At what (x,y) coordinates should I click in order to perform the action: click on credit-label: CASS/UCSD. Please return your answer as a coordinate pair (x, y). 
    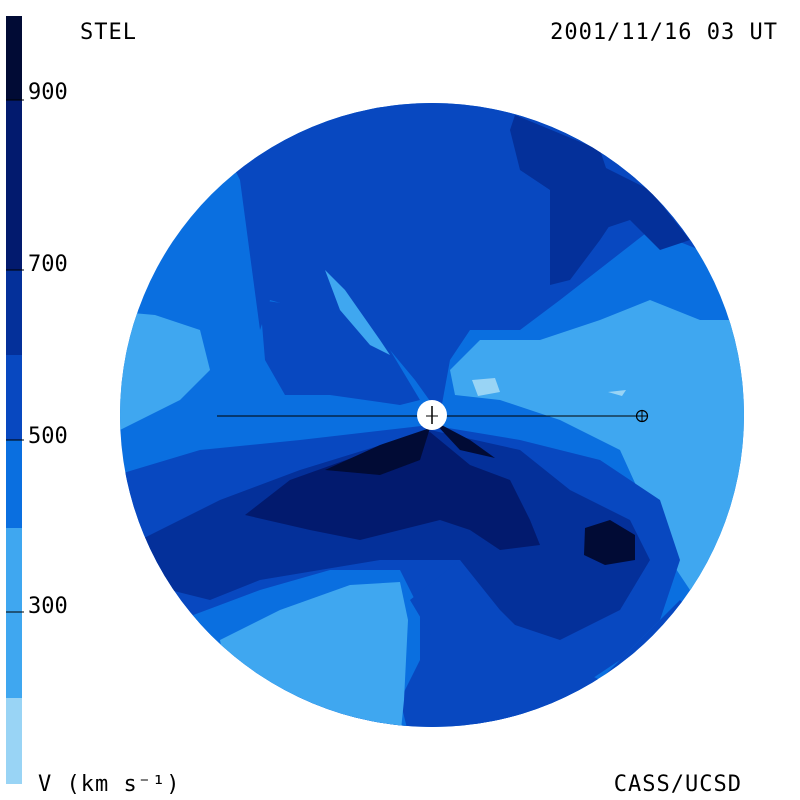
    Looking at the image, I should click on (677, 784).